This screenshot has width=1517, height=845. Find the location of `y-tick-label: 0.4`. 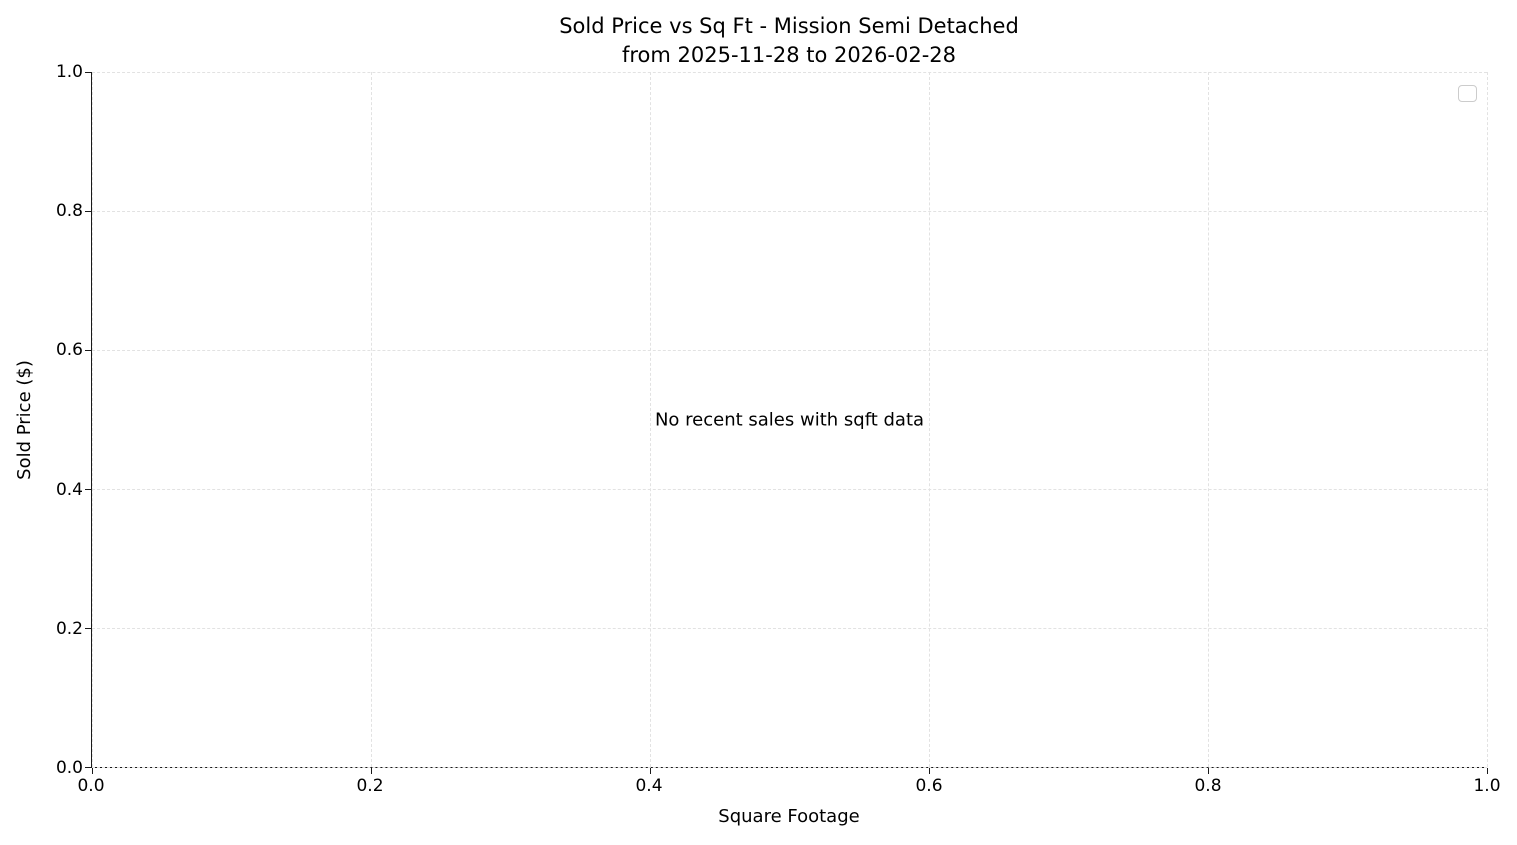

y-tick-label: 0.4 is located at coordinates (69, 490).